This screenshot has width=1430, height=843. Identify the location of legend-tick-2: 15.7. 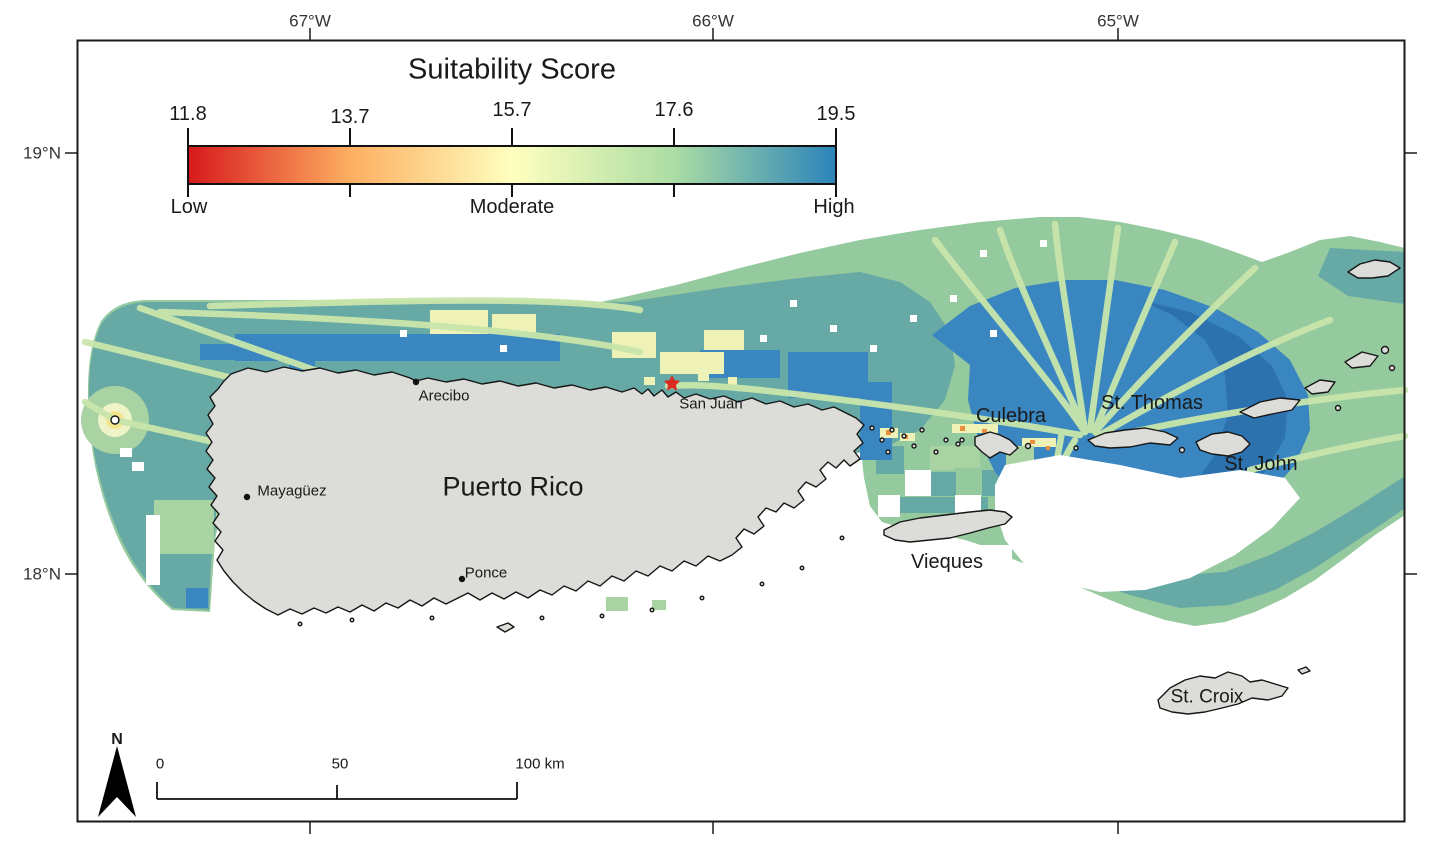
(512, 110).